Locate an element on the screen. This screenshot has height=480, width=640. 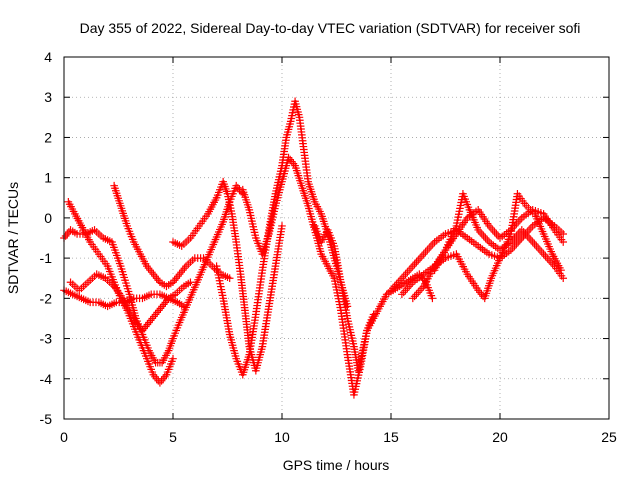
x-tick-label: 5 is located at coordinates (173, 437).